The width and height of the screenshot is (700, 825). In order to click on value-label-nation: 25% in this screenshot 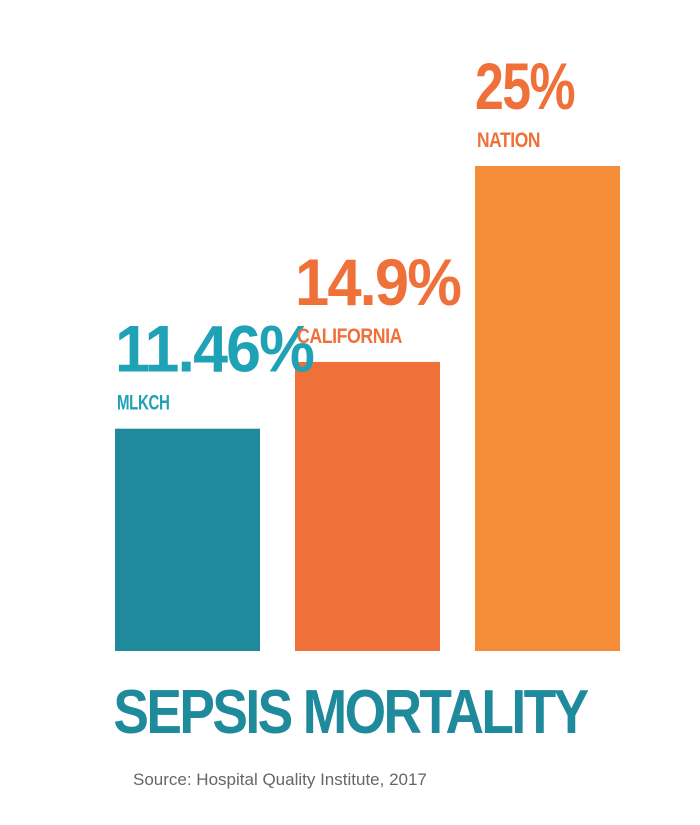, I will do `click(524, 86)`.